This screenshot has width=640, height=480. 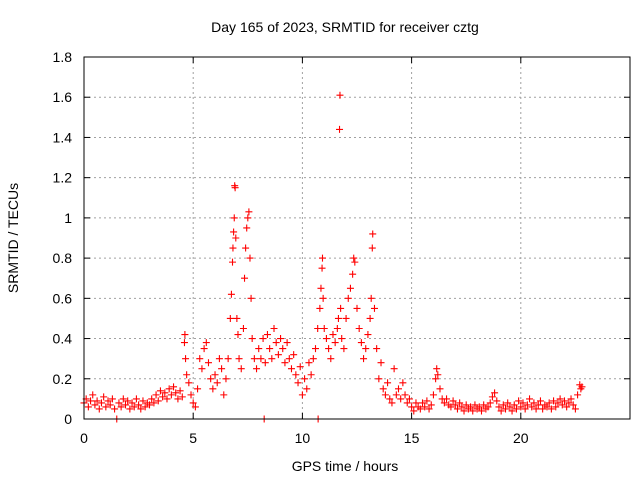 I want to click on y-tick-label: 1, so click(x=68, y=218).